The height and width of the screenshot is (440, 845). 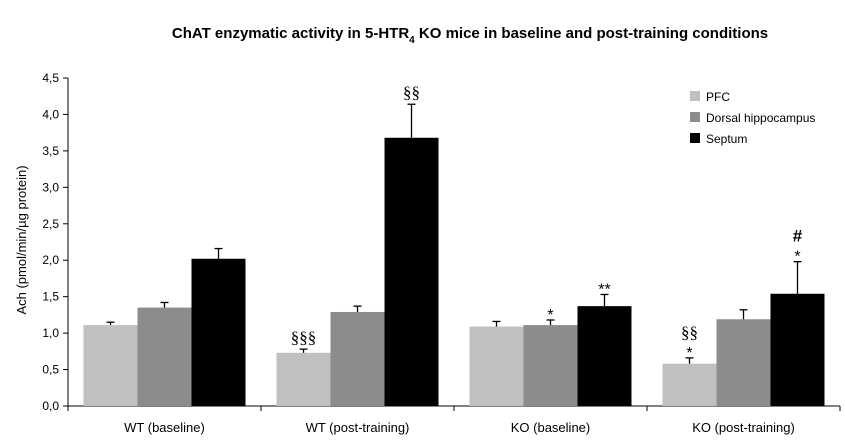 I want to click on legend-label: Septum, so click(x=726, y=139).